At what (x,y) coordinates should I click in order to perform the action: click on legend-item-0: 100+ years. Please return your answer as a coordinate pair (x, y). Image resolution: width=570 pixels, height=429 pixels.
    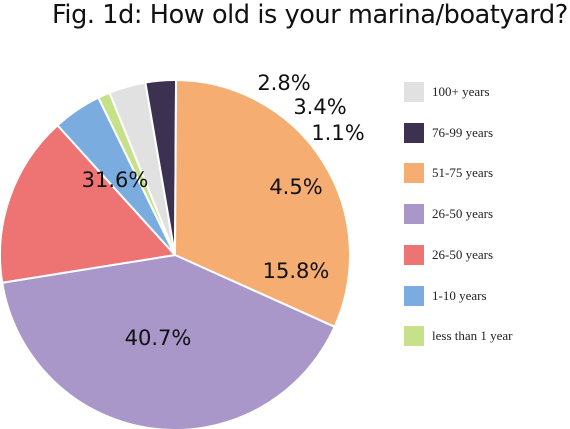
    Looking at the image, I should click on (487, 93).